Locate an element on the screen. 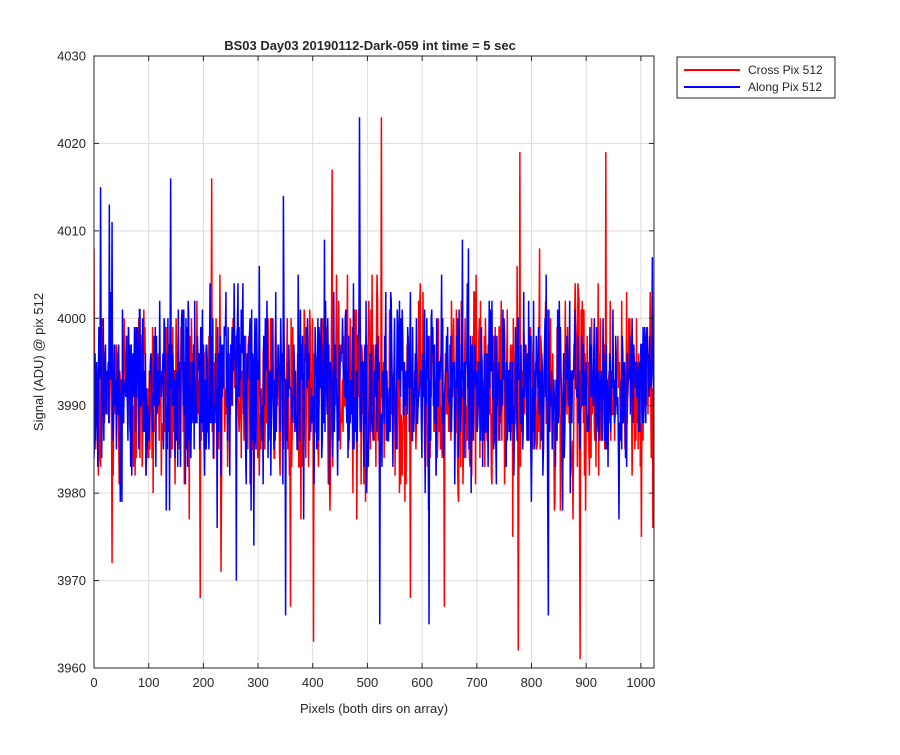 The width and height of the screenshot is (900, 755). x-tick-label: 300 is located at coordinates (258, 682).